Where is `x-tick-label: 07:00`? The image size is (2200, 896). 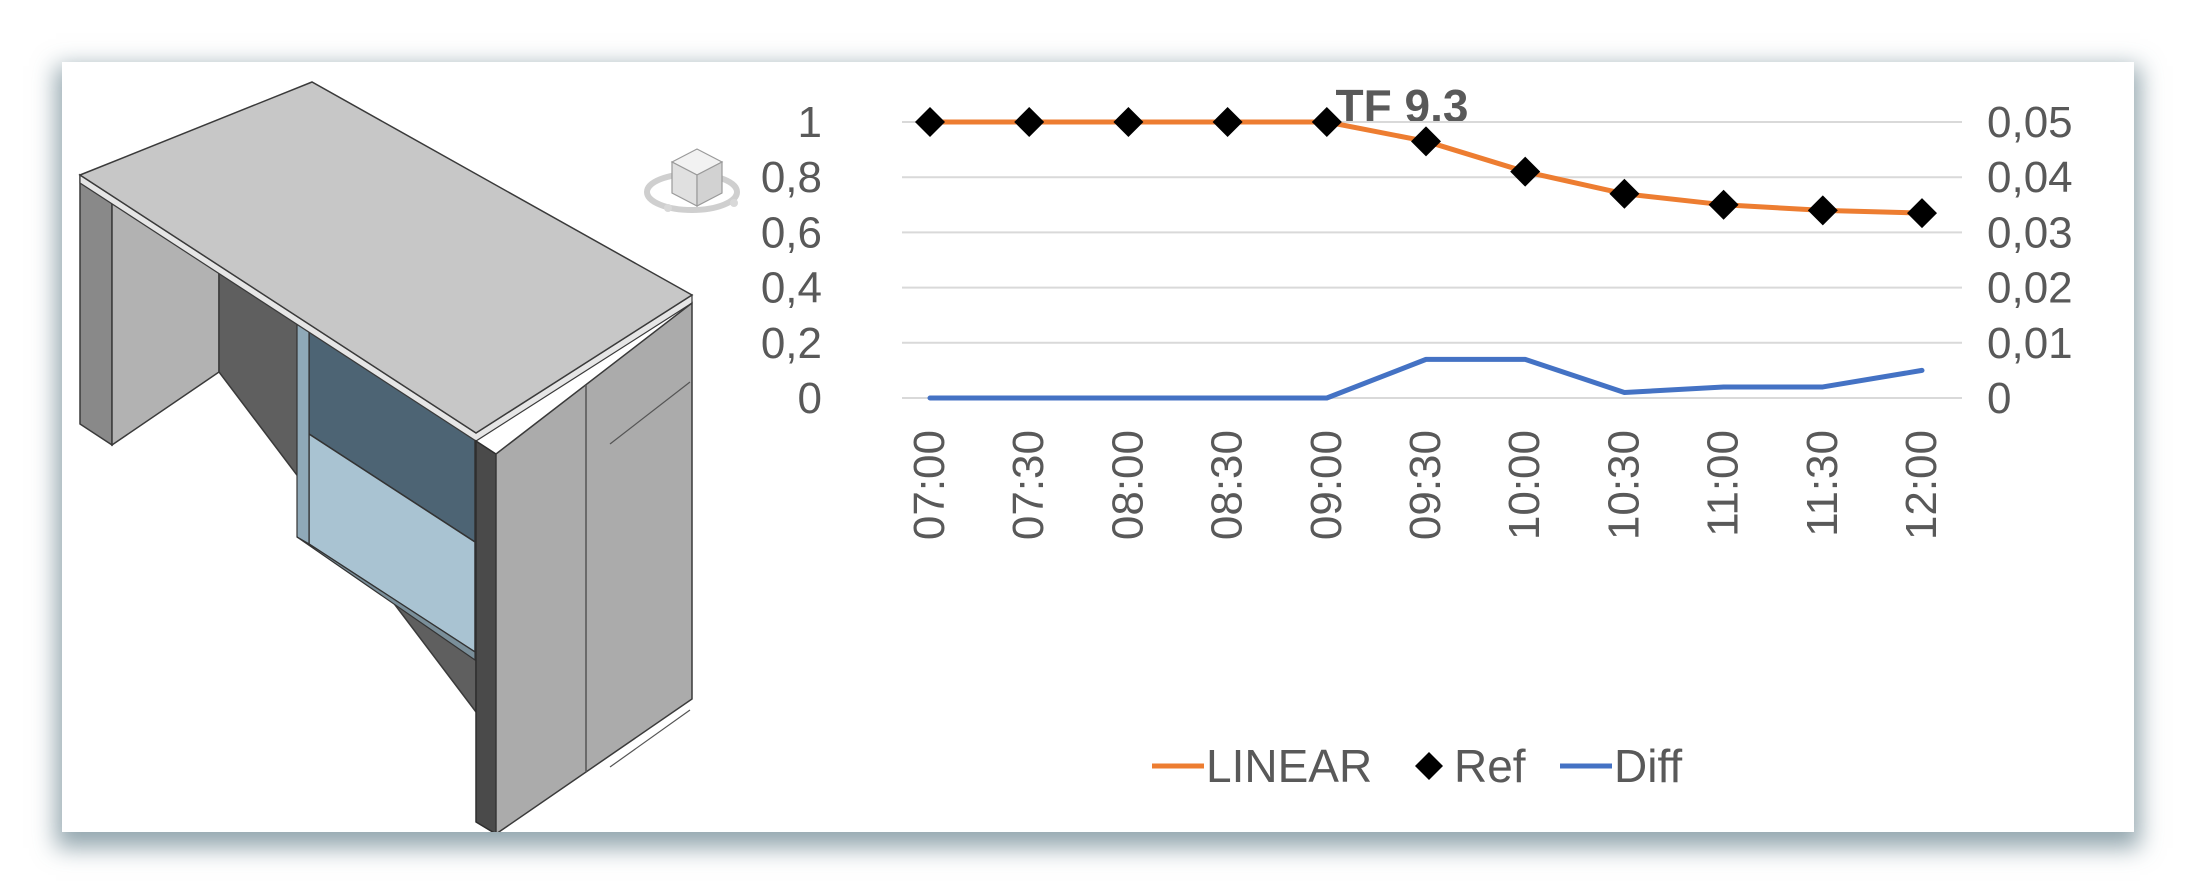 x-tick-label: 07:00 is located at coordinates (929, 485).